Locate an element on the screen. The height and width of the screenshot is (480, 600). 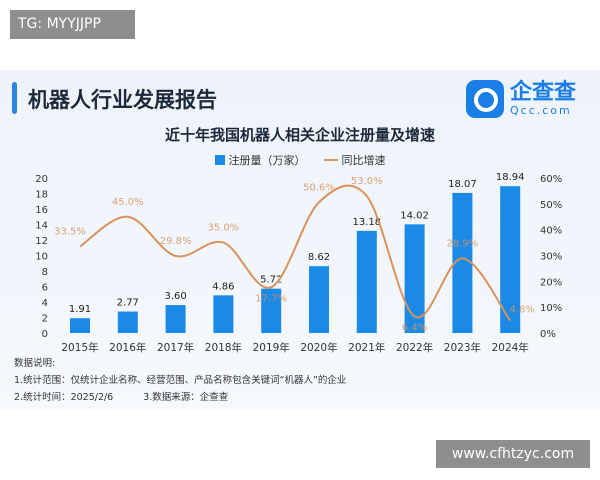
bar-value-label: 8.62 is located at coordinates (319, 257).